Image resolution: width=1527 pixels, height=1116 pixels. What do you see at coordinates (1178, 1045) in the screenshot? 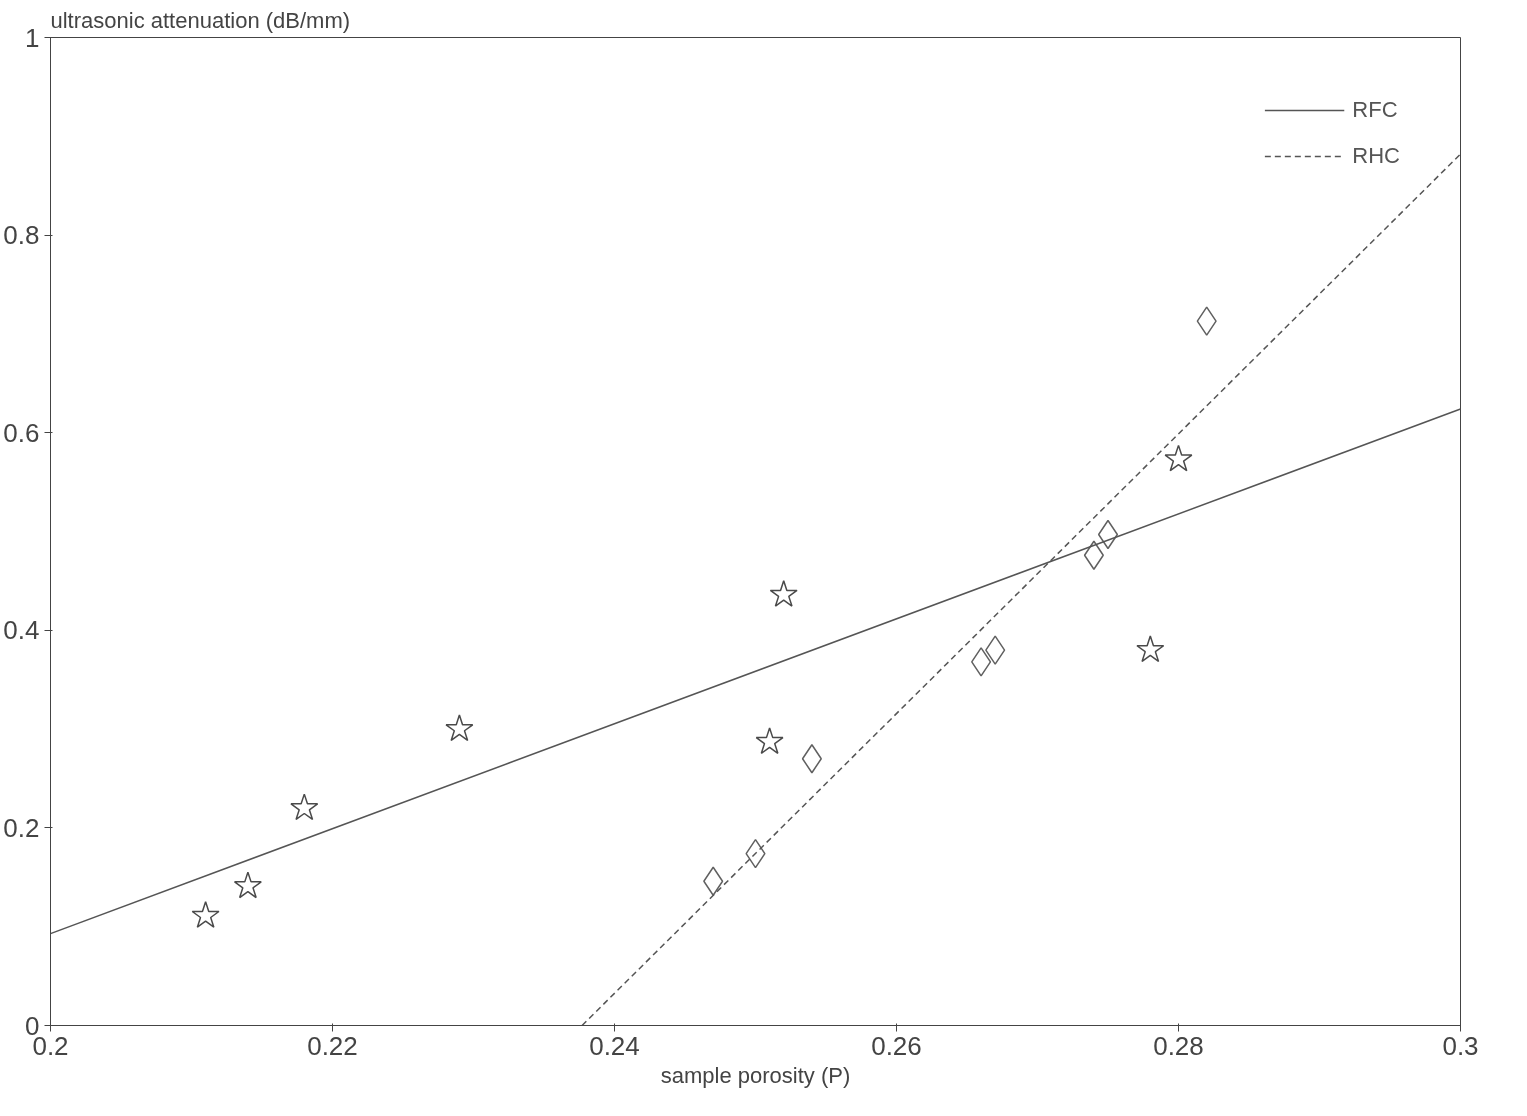
I see `x-tick-label: 0.28` at bounding box center [1178, 1045].